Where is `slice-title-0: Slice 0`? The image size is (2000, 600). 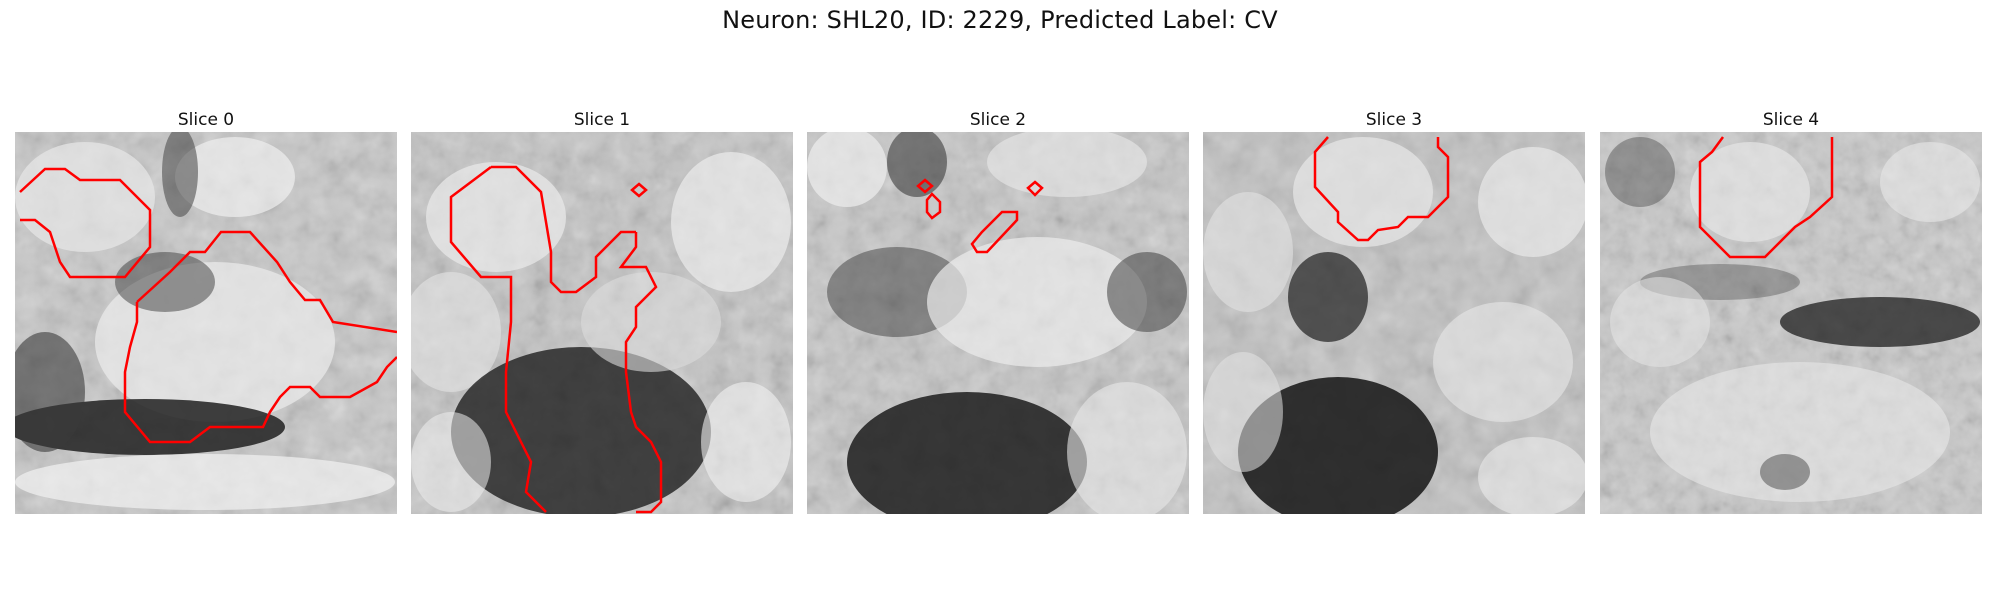 slice-title-0: Slice 0 is located at coordinates (206, 120).